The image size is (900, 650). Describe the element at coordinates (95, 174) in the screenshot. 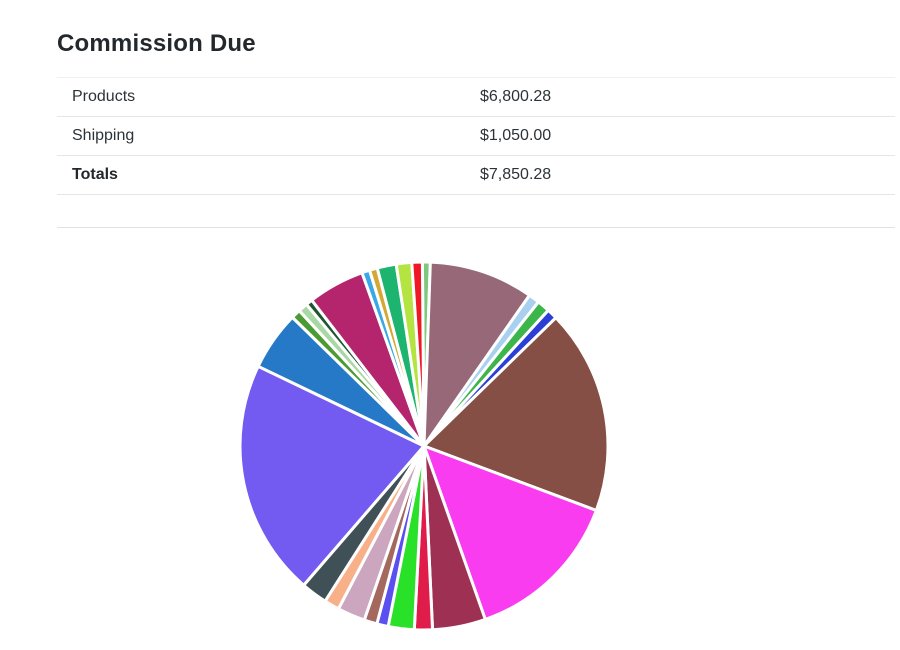

I see `row-label: Totals` at that location.